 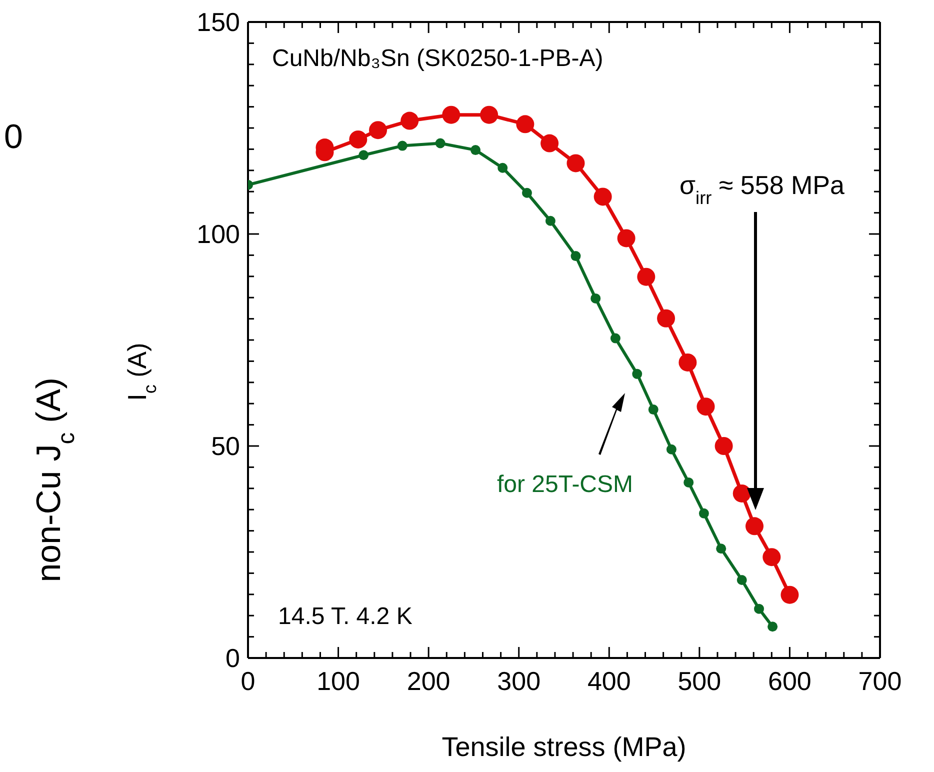 I want to click on annotation: for 25T-CSM, so click(x=565, y=484).